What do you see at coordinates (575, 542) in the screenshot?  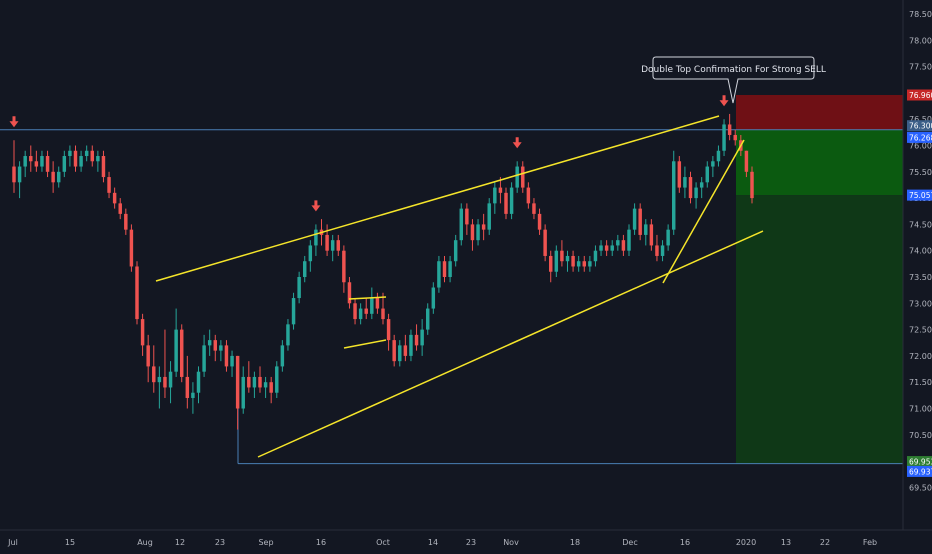 I see `time-axis-tick: 18` at bounding box center [575, 542].